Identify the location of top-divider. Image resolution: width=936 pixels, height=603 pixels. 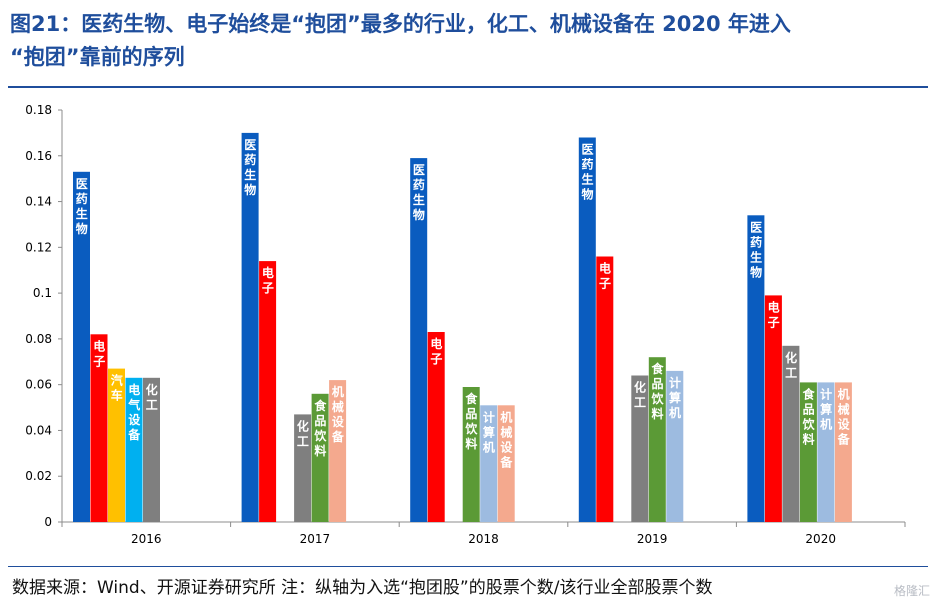
(468, 87).